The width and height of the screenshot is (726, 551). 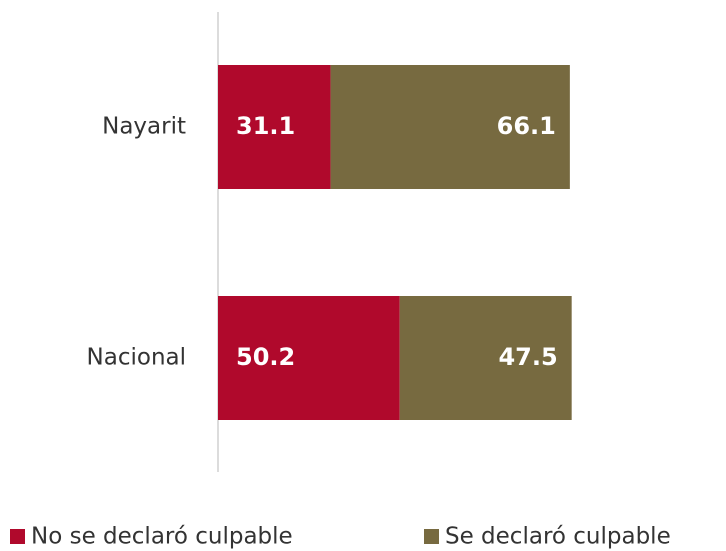 I want to click on data-label: 50.2, so click(x=265, y=357).